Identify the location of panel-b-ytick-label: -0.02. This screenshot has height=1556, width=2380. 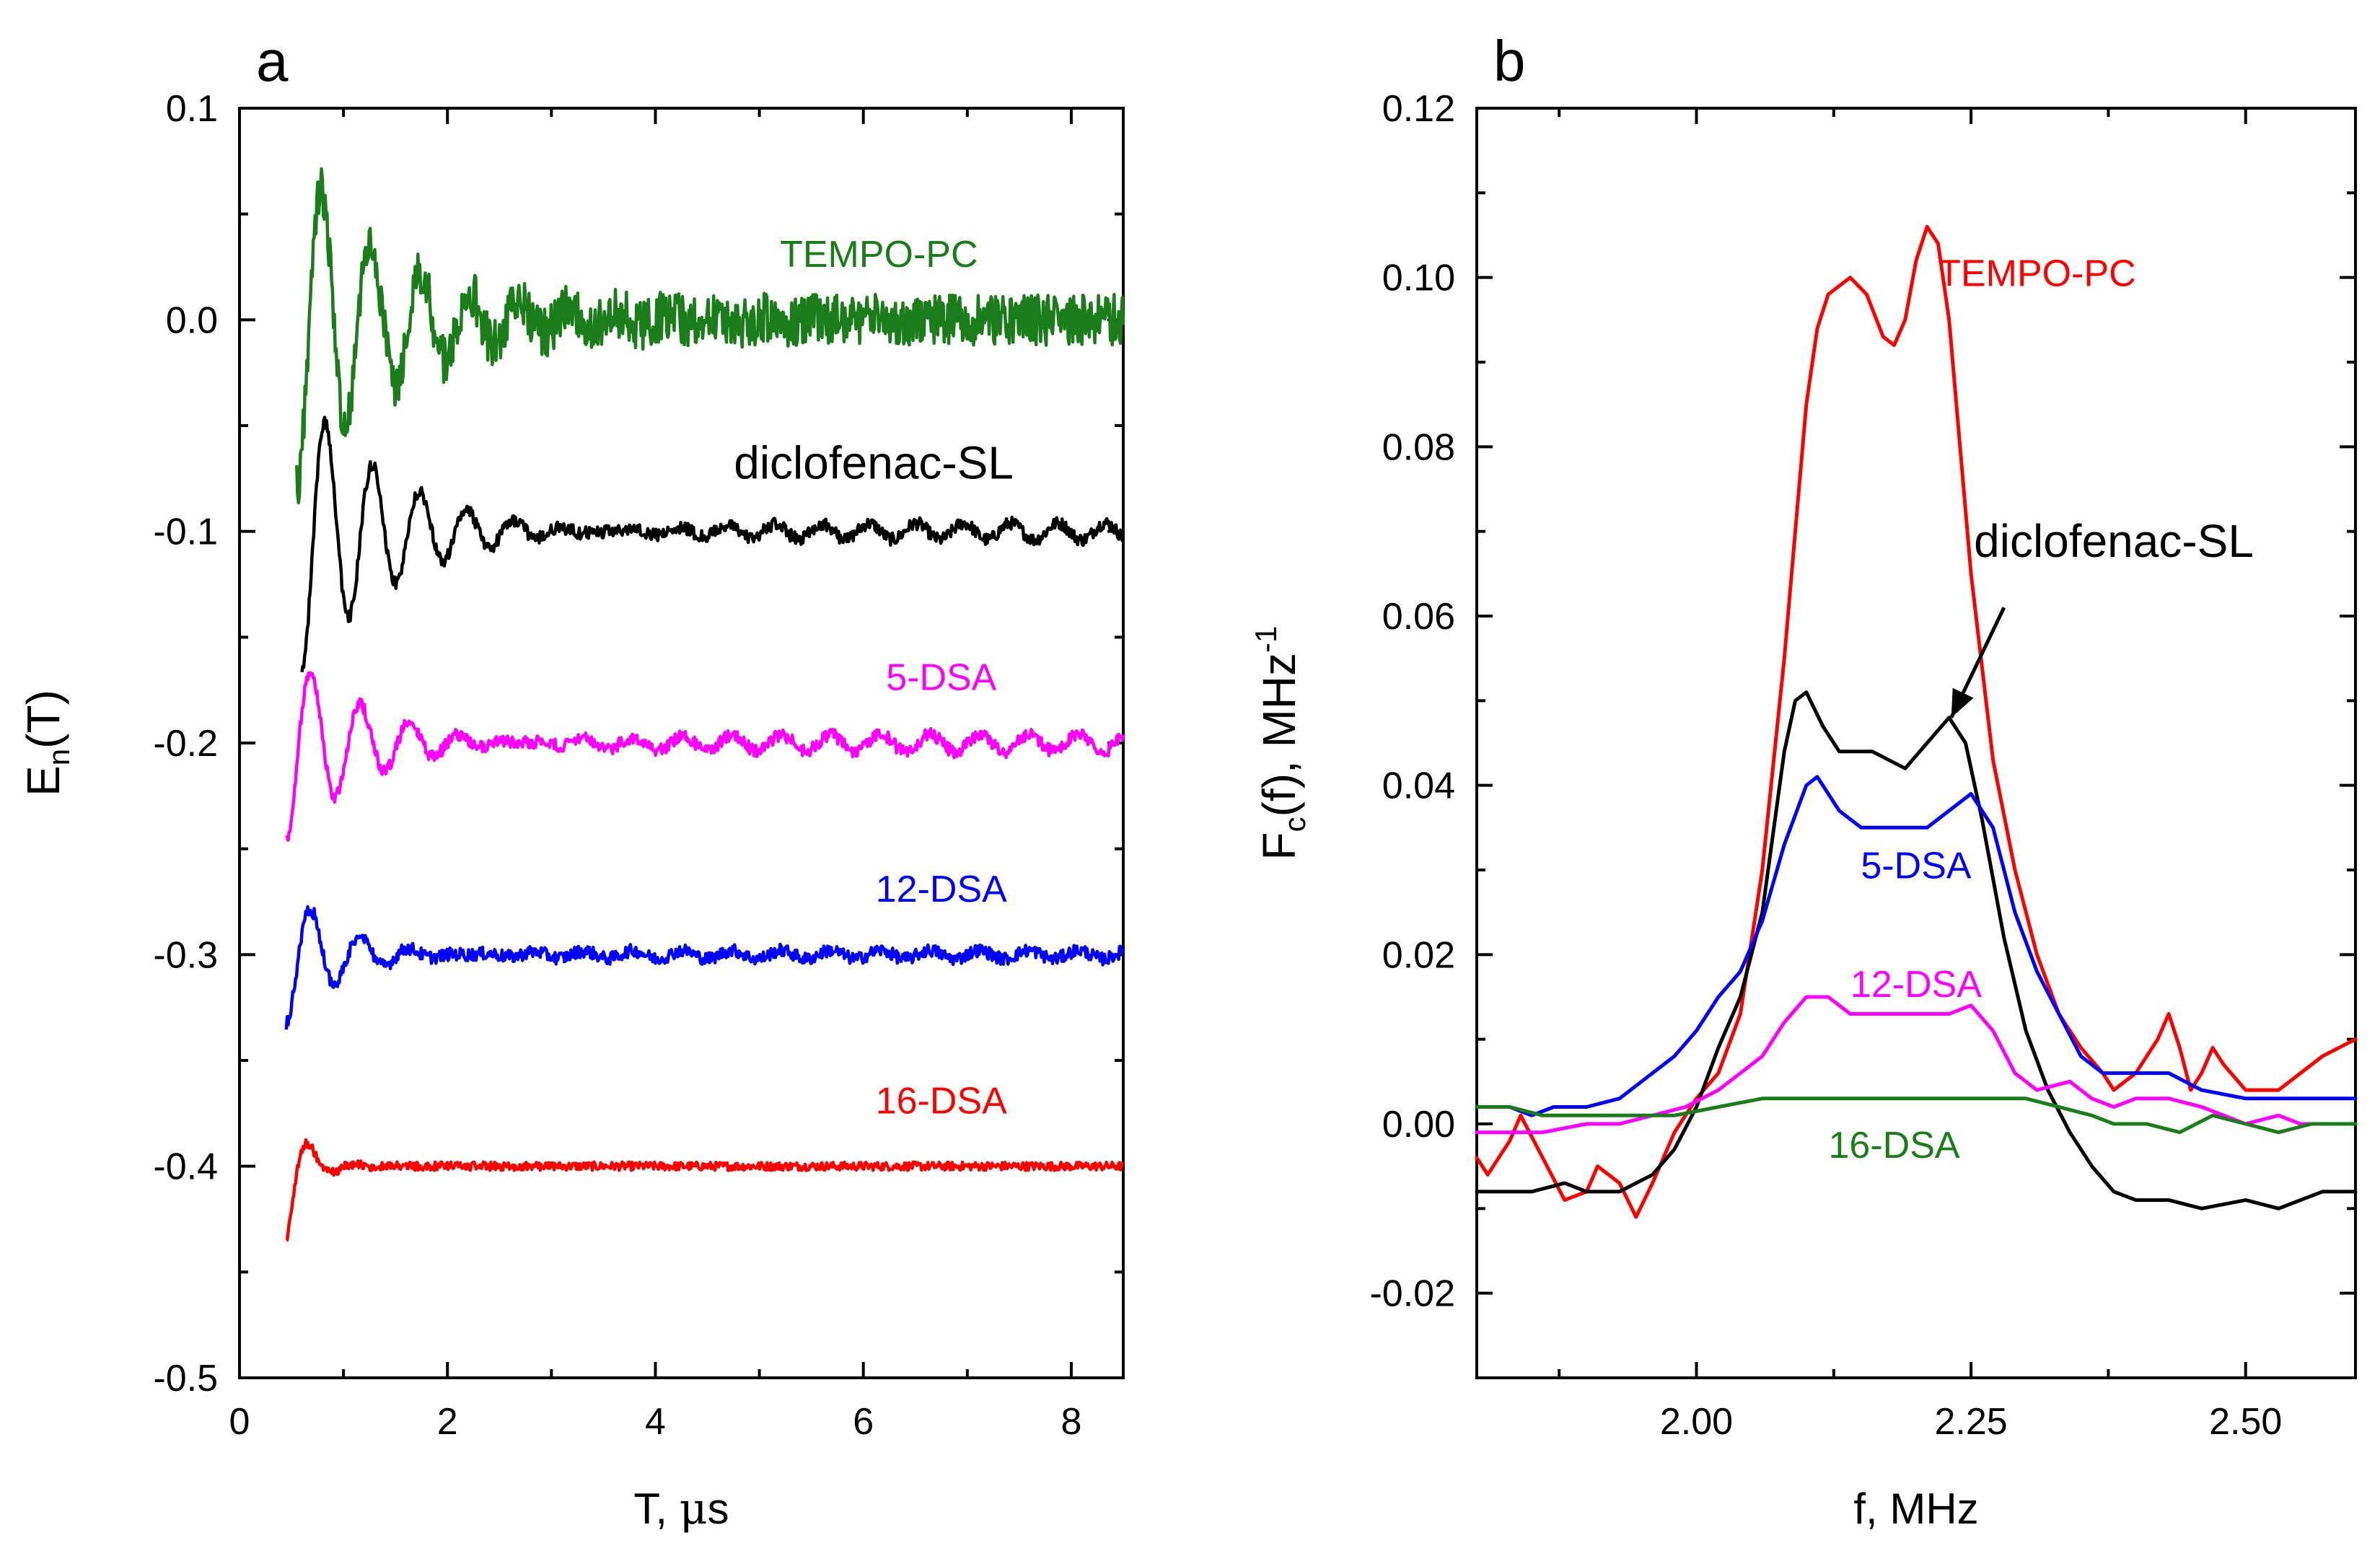
(1412, 1294).